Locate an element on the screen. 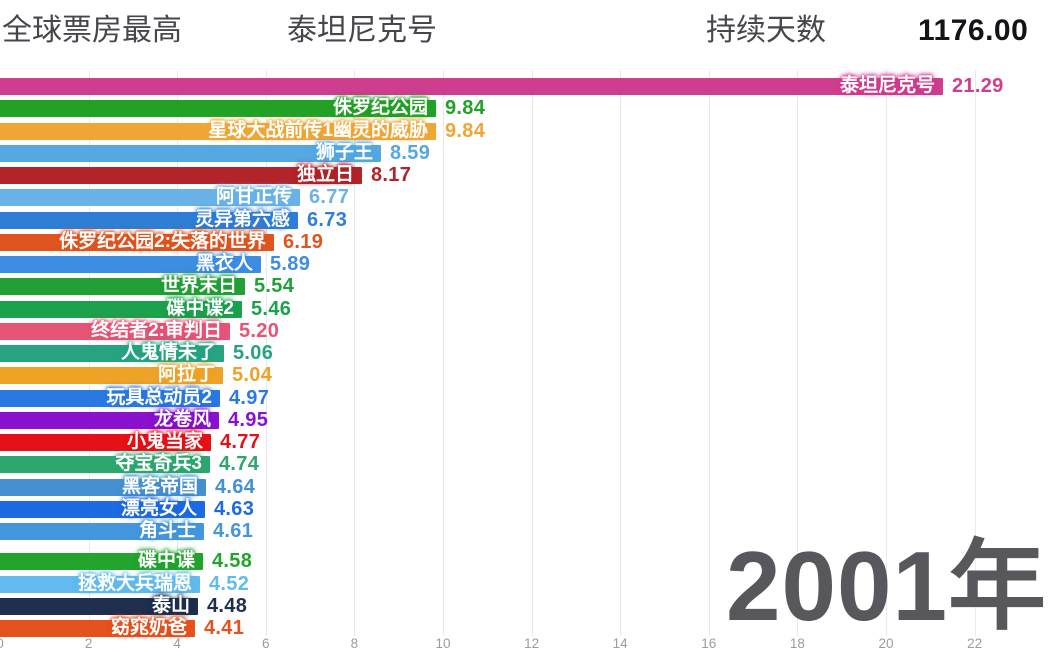 The width and height of the screenshot is (1057, 661). bar-value-label: 4.77 is located at coordinates (240, 442).